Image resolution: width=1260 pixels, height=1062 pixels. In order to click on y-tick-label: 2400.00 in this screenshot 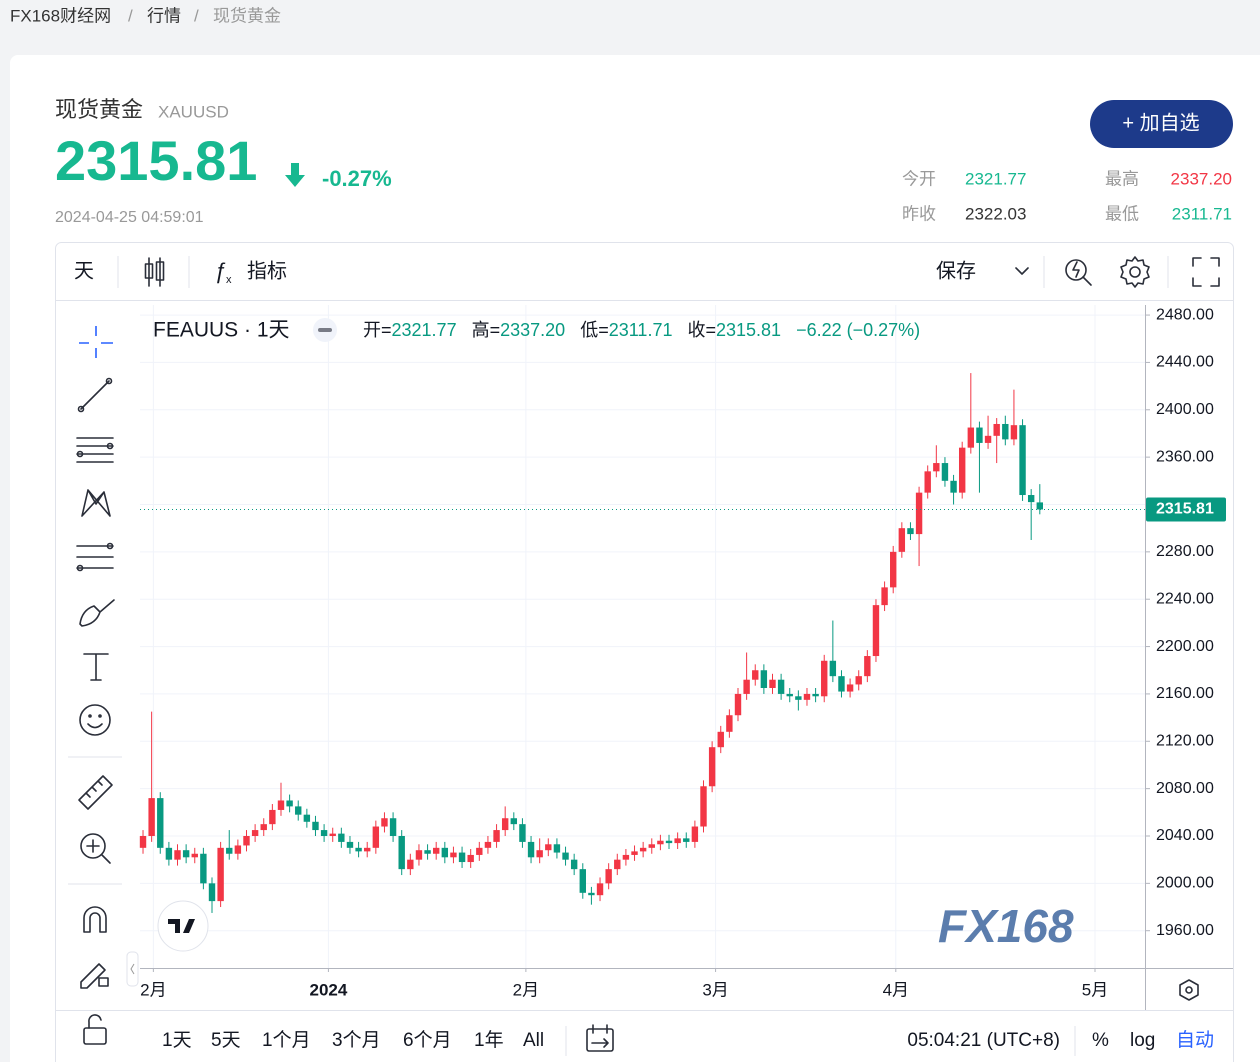, I will do `click(1185, 409)`.